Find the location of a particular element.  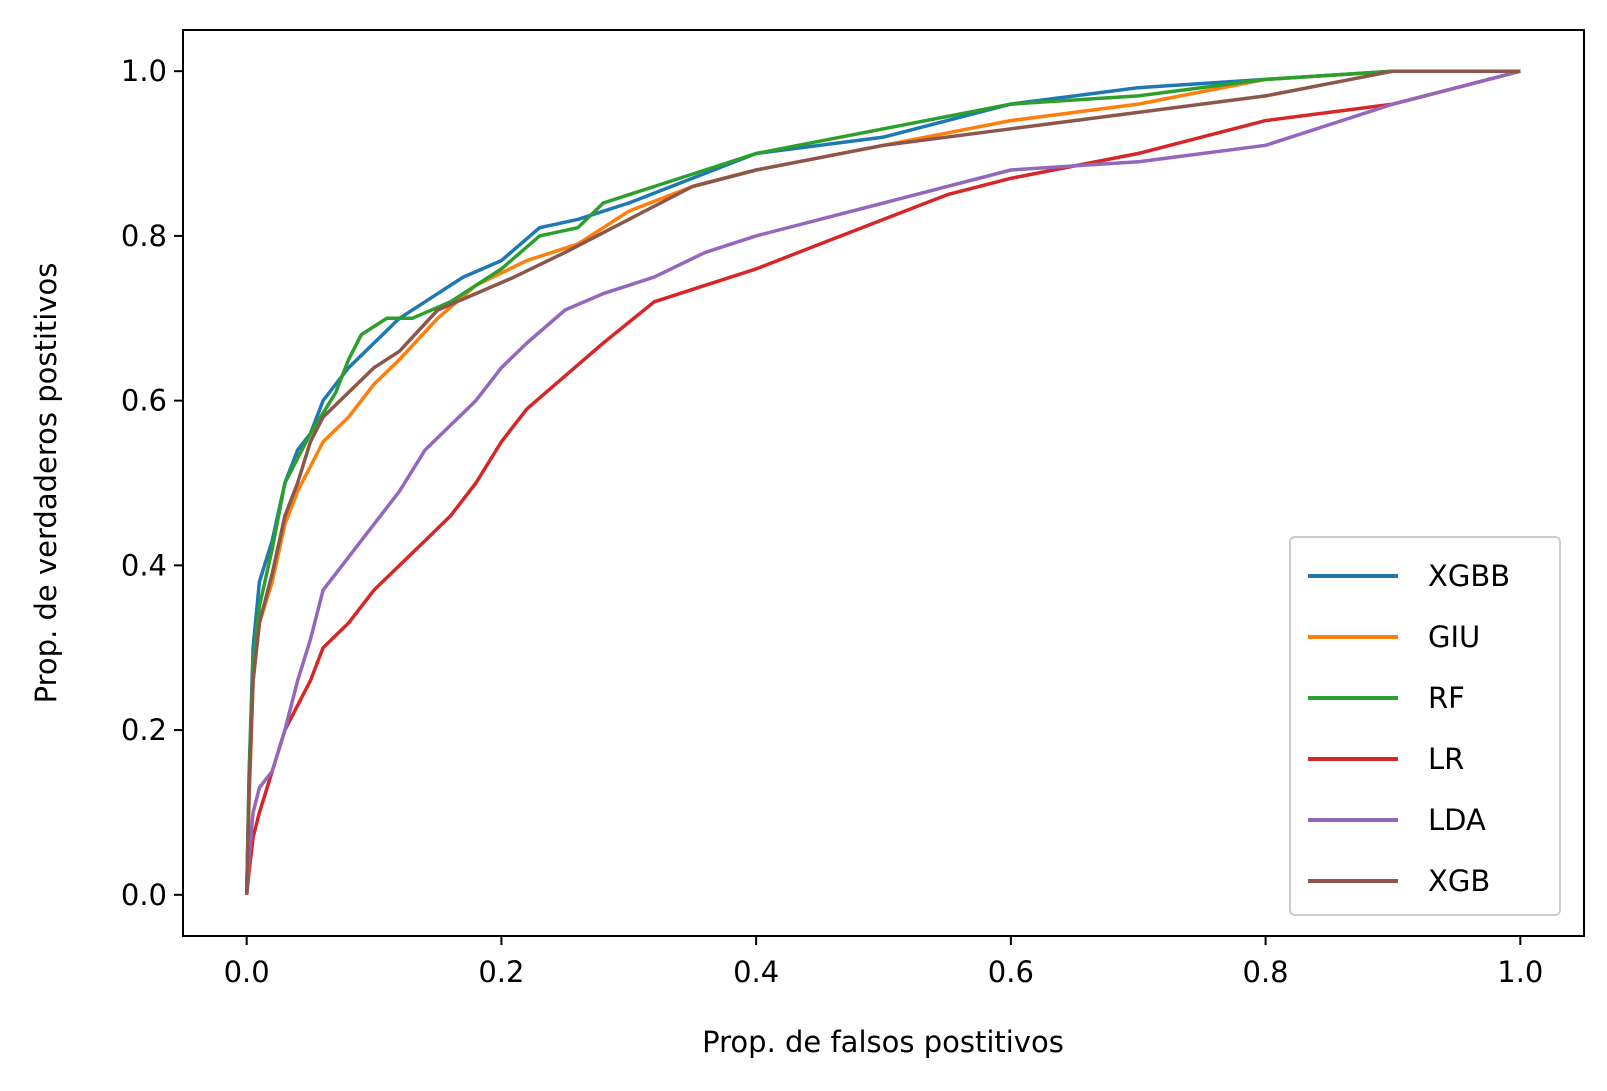

y-axis-label: Prop. de verdaderos postitivos is located at coordinates (46, 483).